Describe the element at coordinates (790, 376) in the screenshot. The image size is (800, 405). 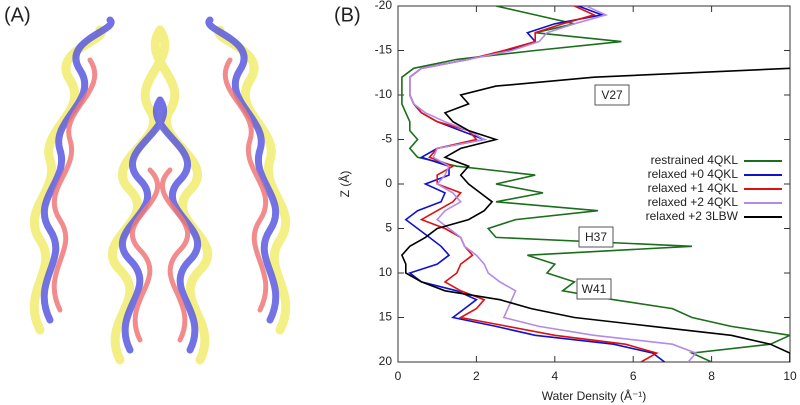
I see `x-tick-label: 10` at that location.